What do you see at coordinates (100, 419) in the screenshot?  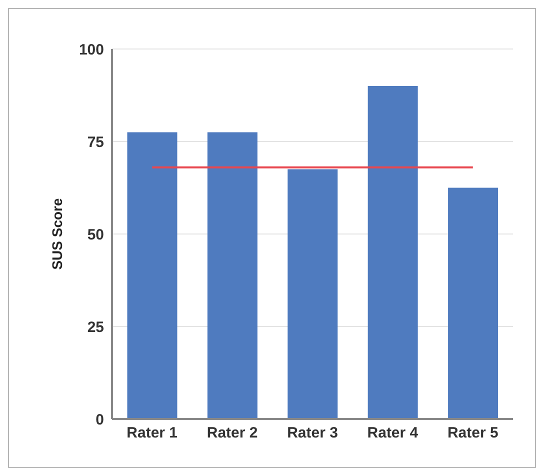 I see `y-tick-label: 0` at bounding box center [100, 419].